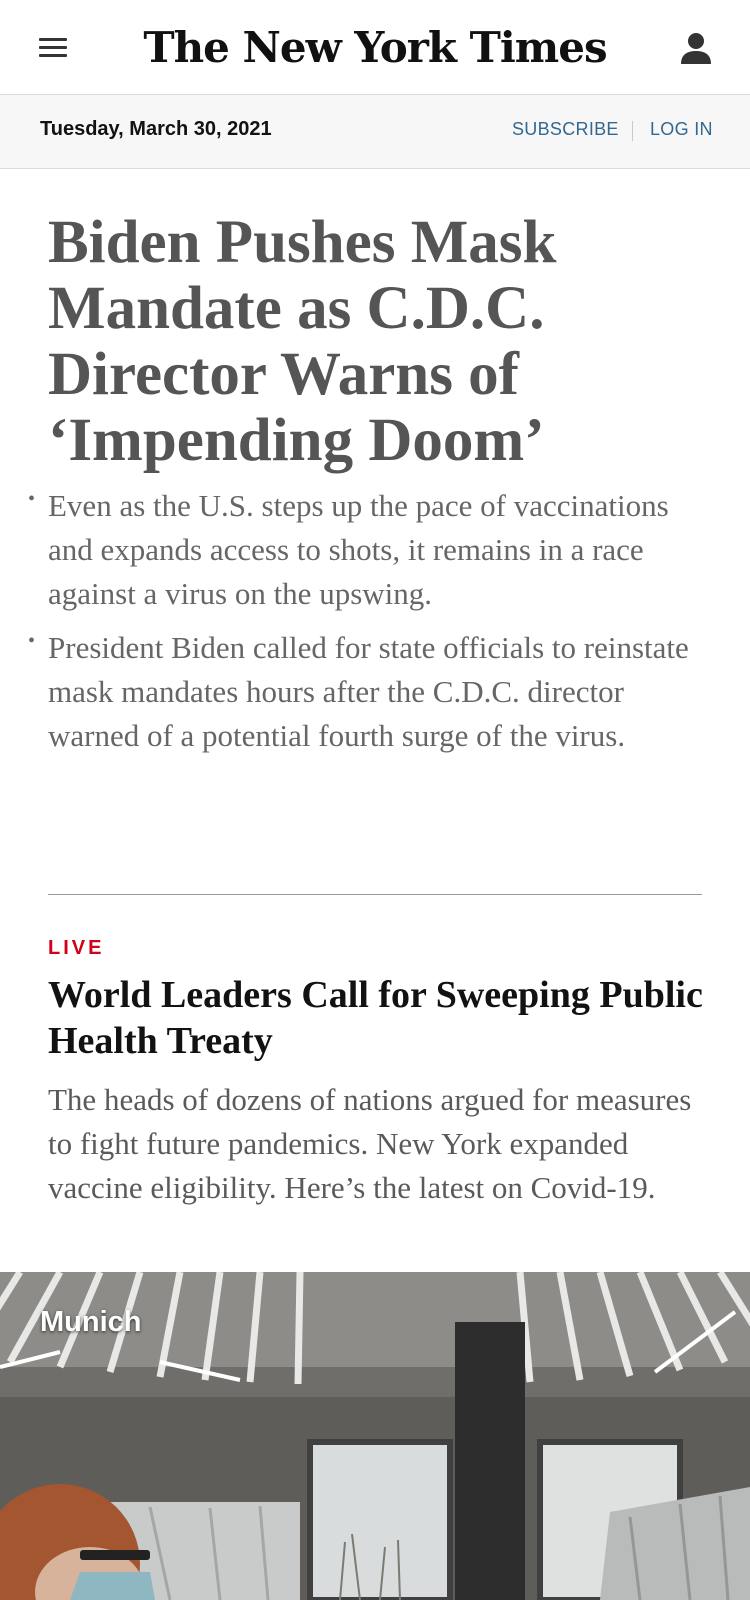  Describe the element at coordinates (696, 48) in the screenshot. I see `user-account-icon` at that location.